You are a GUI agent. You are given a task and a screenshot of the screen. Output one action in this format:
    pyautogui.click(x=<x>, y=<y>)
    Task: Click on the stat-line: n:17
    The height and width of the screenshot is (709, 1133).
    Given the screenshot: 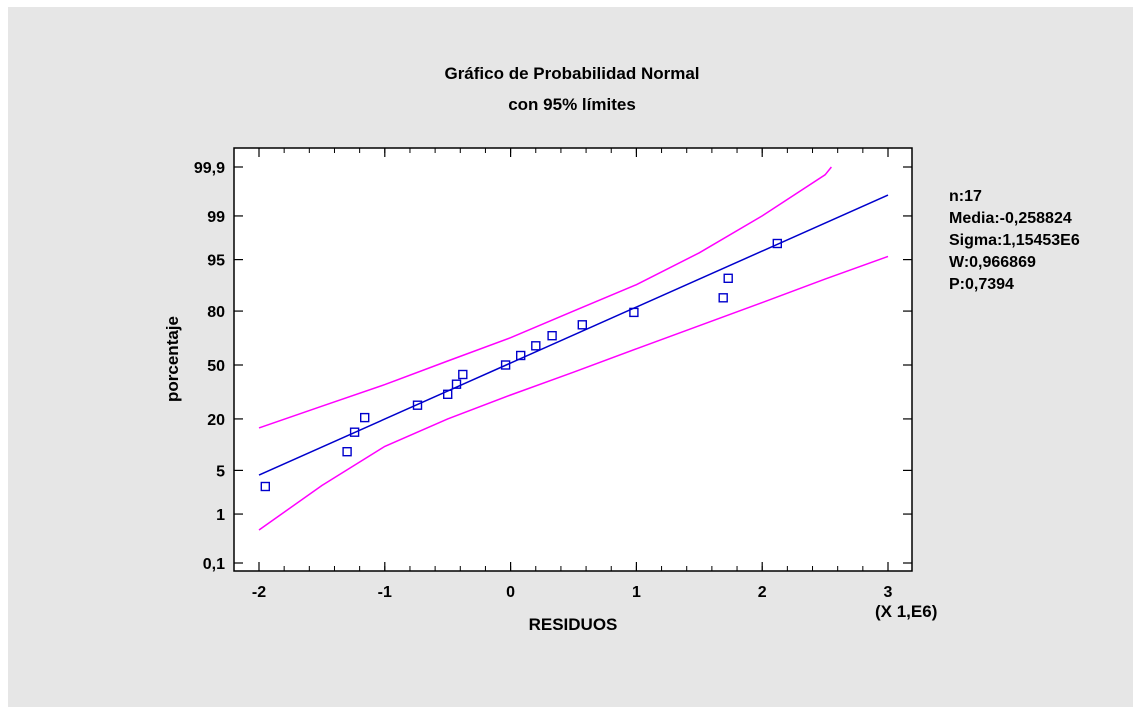 What is the action you would take?
    pyautogui.click(x=965, y=196)
    